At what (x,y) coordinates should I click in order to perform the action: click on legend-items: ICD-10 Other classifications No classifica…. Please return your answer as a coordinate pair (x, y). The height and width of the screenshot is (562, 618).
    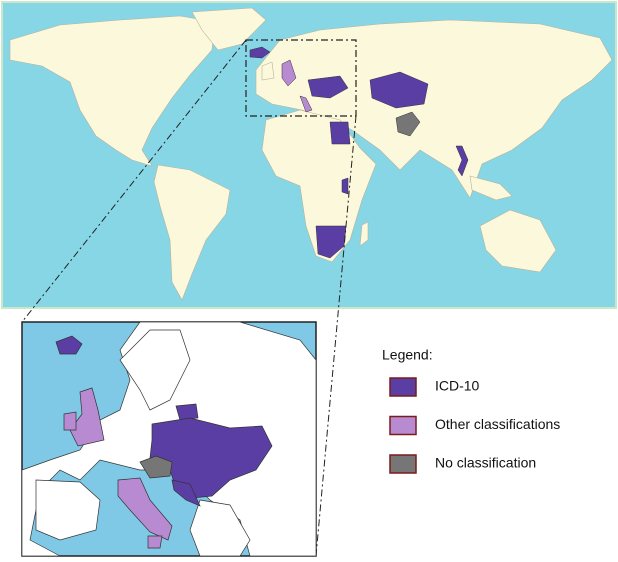
    Looking at the image, I should click on (474, 425).